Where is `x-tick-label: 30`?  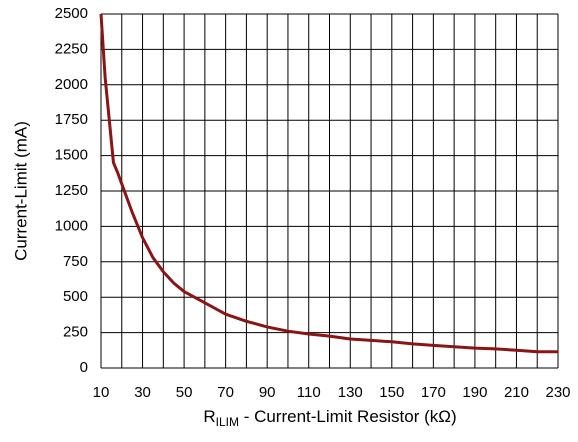 x-tick-label: 30 is located at coordinates (142, 392).